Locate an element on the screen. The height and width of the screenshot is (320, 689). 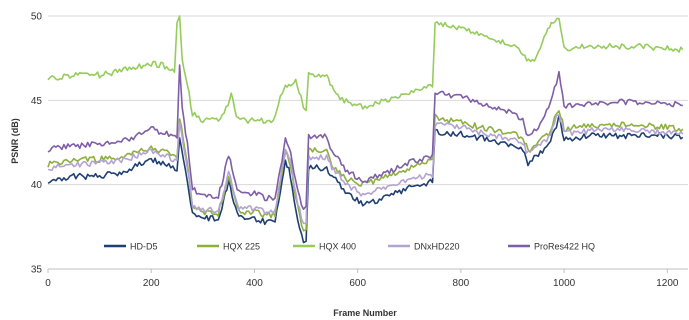
x-axis-title: Frame Number is located at coordinates (365, 313).